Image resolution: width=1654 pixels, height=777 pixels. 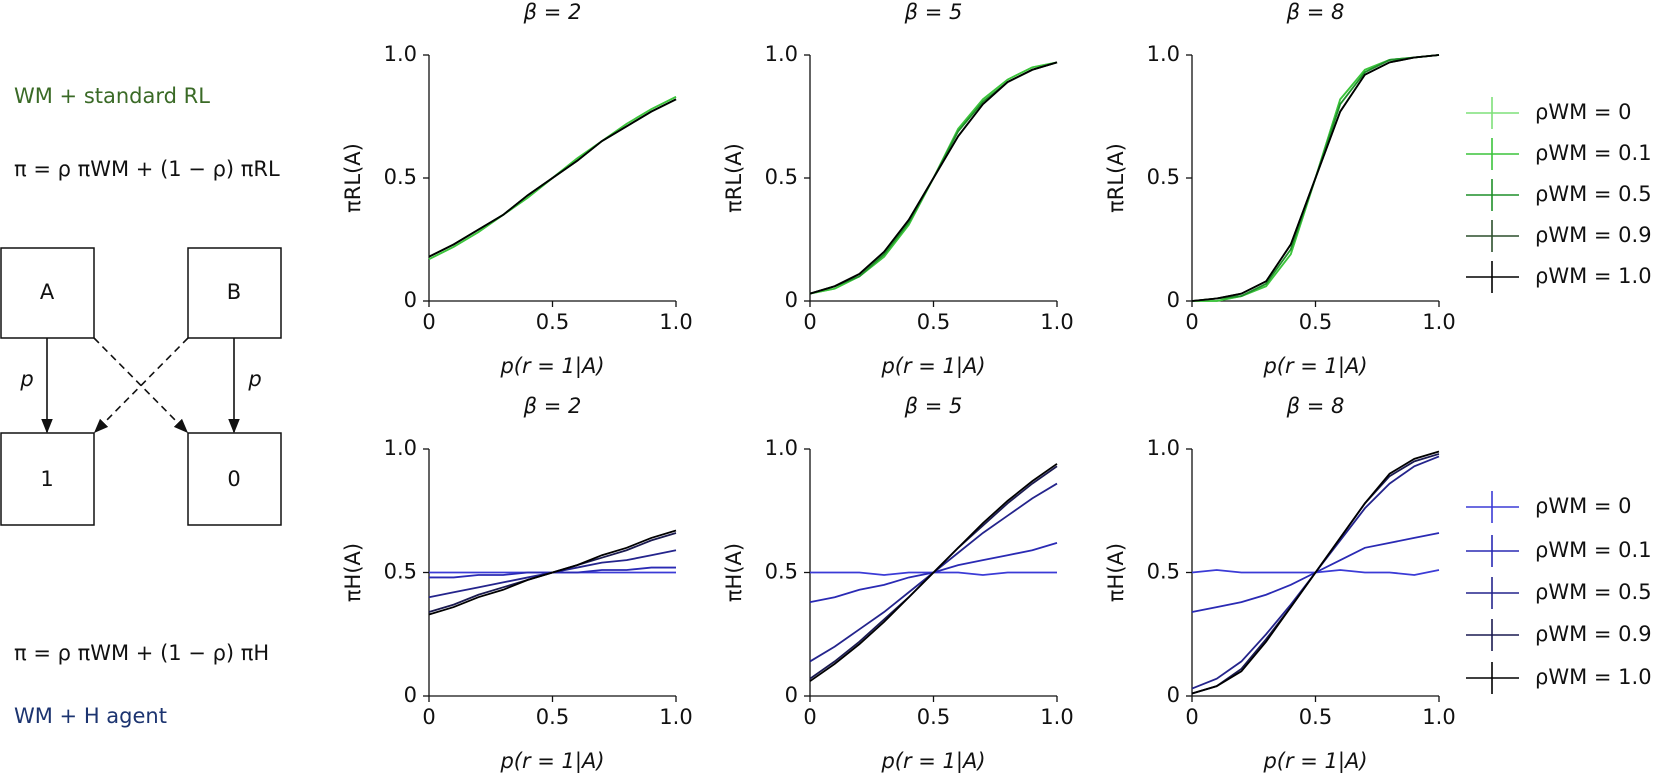 I want to click on node-label: 0, so click(x=233, y=479).